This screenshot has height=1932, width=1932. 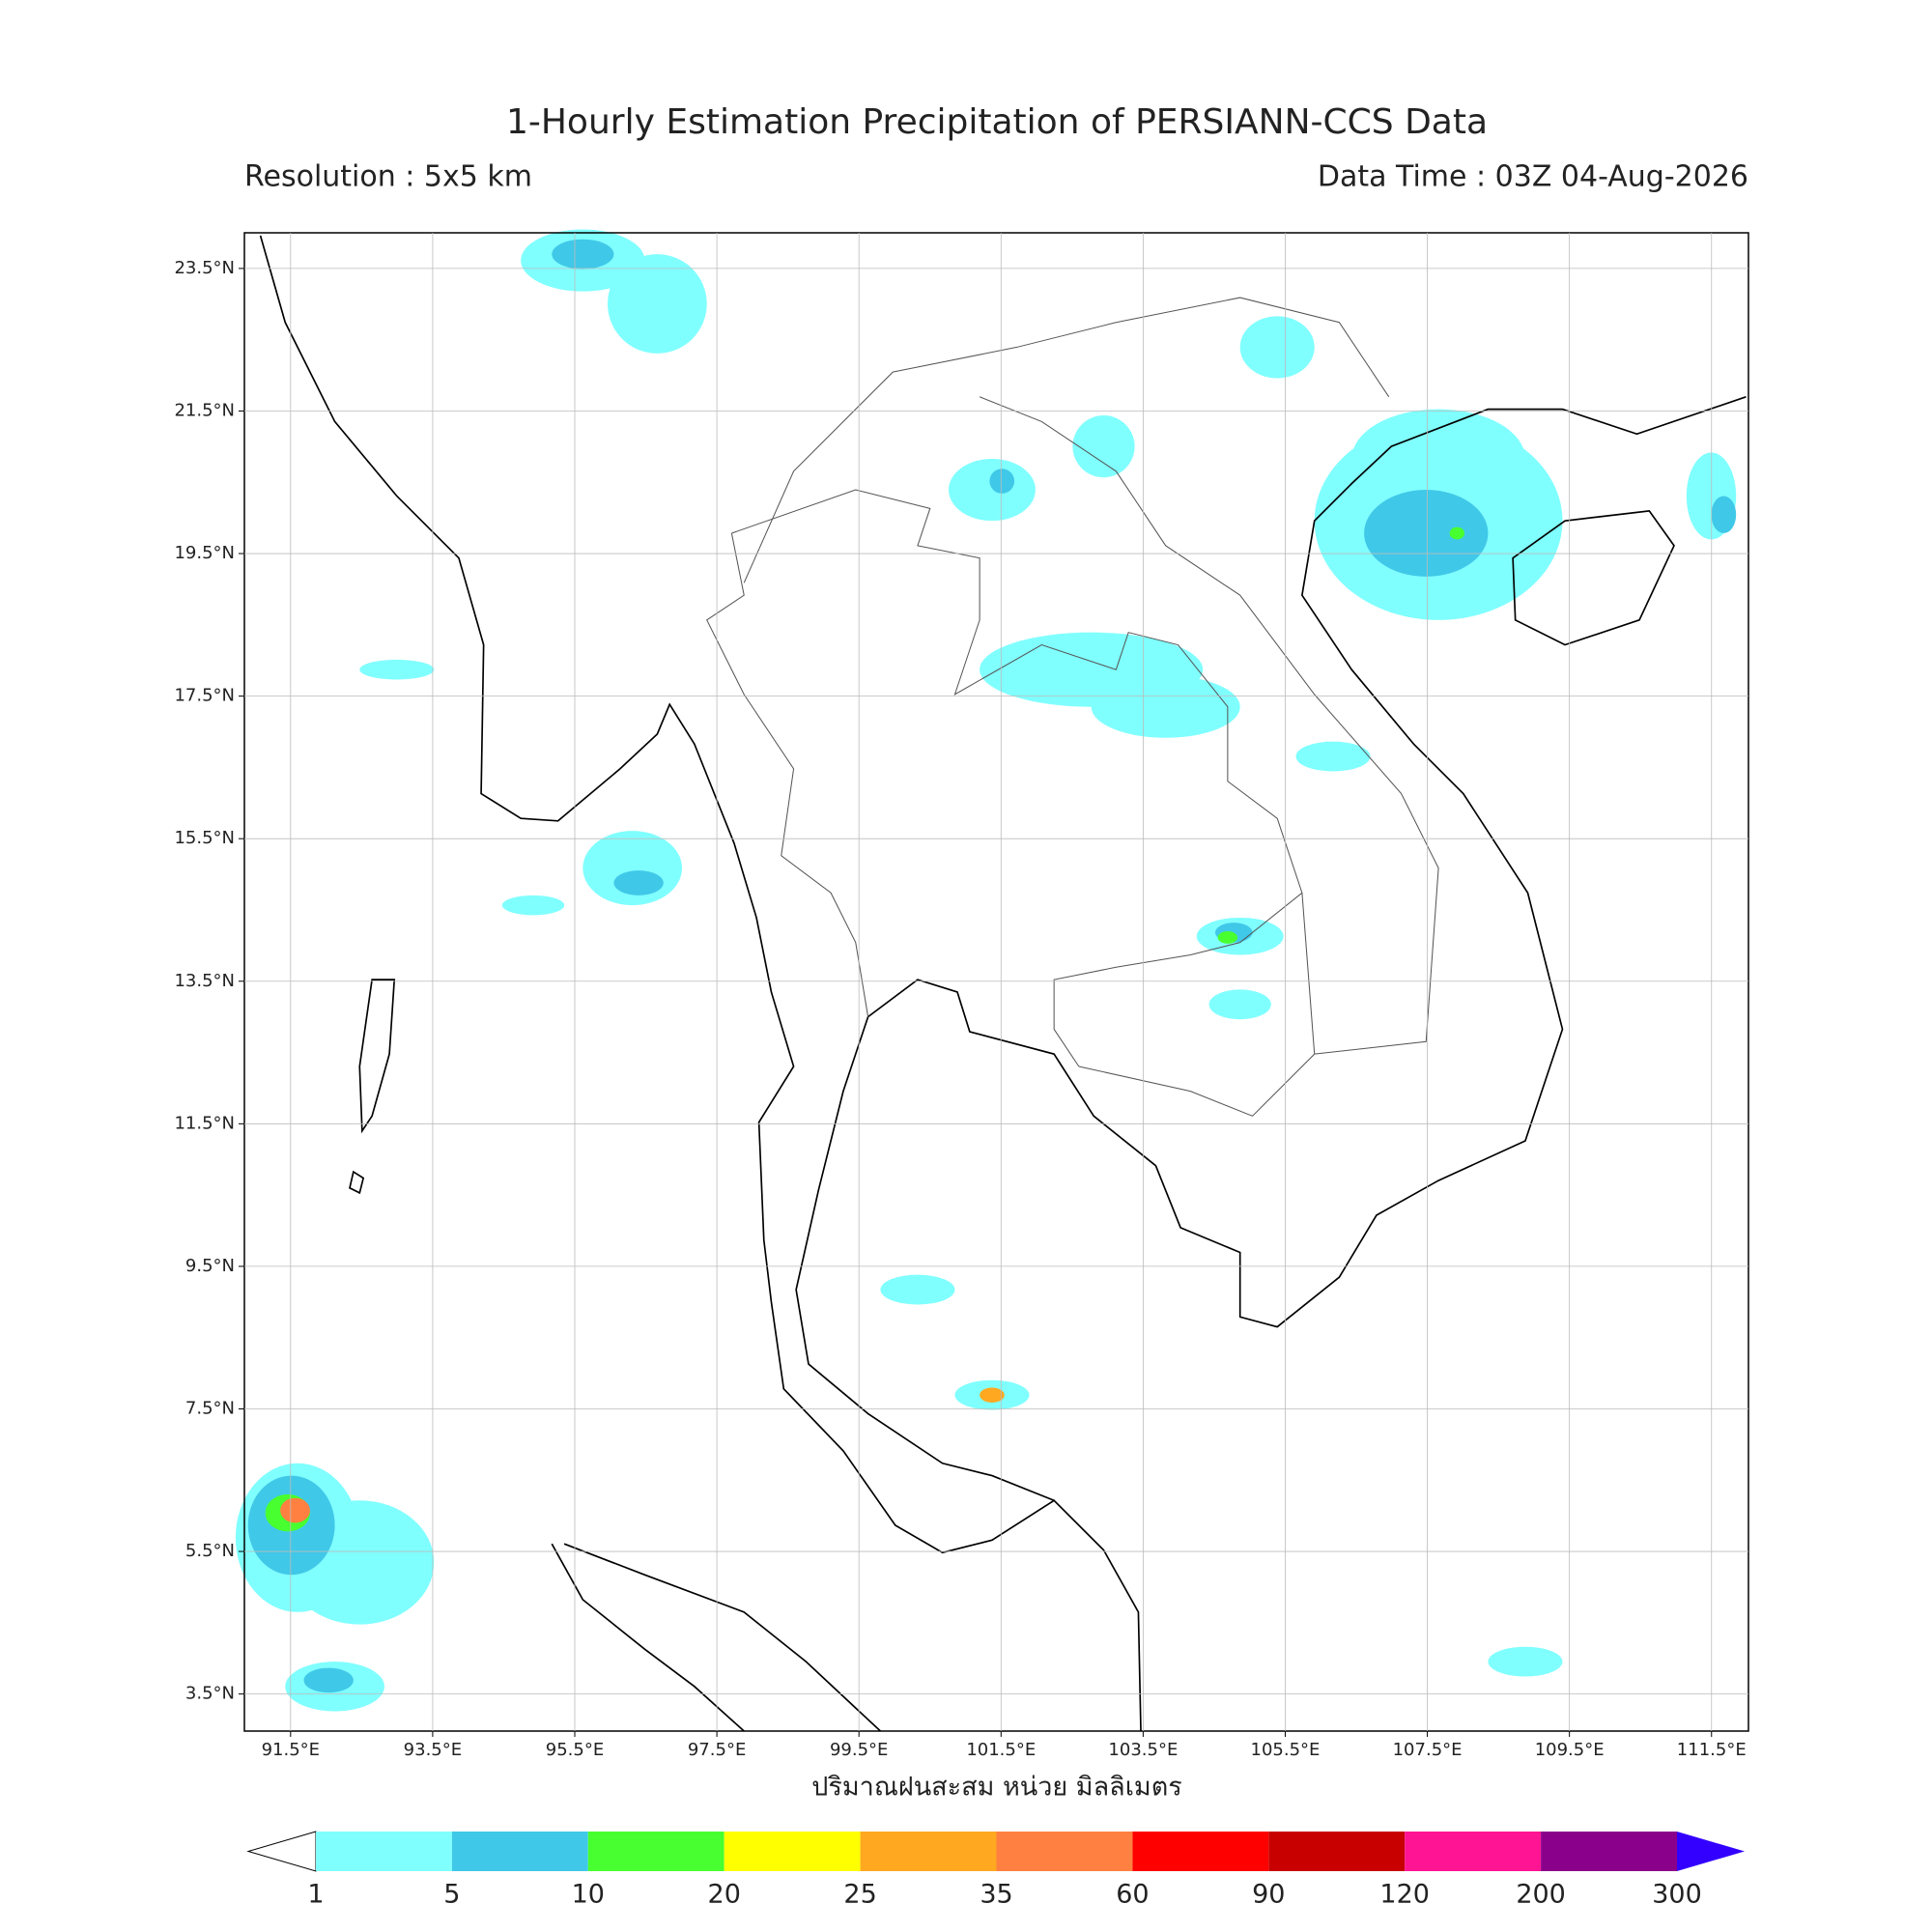 What do you see at coordinates (575, 1750) in the screenshot?
I see `x-tick-label: 95.5°E` at bounding box center [575, 1750].